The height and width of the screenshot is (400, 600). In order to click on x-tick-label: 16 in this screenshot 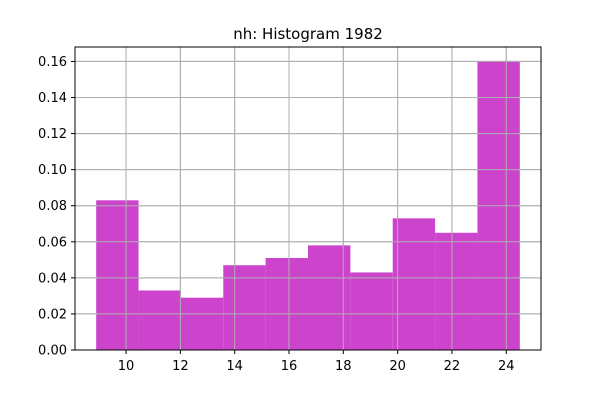, I will do `click(289, 366)`.